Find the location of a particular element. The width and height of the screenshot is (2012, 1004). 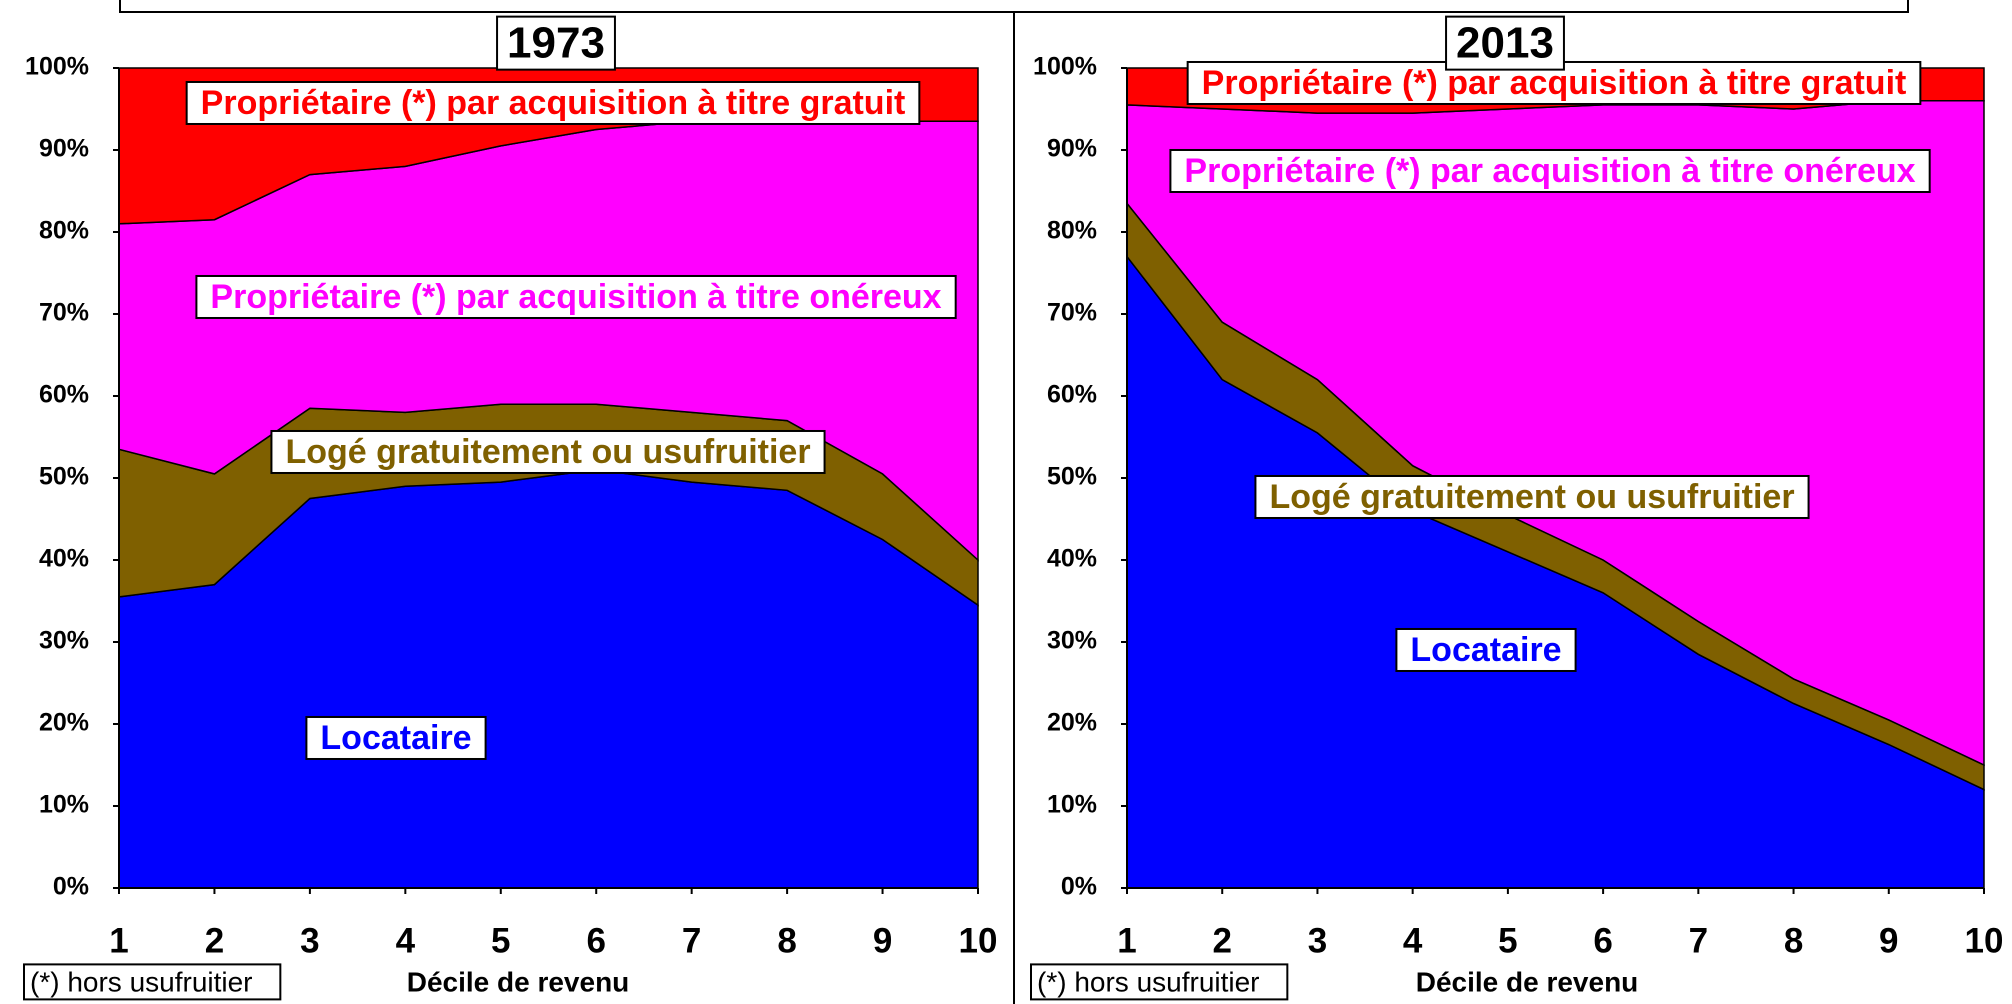

chart-title: 2013 is located at coordinates (1505, 43).